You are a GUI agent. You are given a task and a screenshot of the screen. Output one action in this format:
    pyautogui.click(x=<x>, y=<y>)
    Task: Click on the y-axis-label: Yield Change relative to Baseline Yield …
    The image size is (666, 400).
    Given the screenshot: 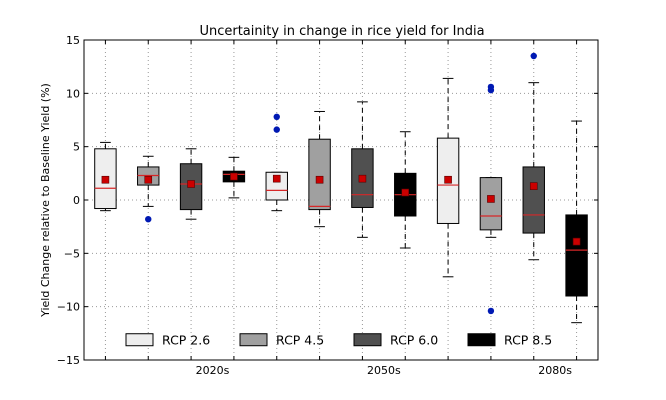 What is the action you would take?
    pyautogui.click(x=45, y=200)
    